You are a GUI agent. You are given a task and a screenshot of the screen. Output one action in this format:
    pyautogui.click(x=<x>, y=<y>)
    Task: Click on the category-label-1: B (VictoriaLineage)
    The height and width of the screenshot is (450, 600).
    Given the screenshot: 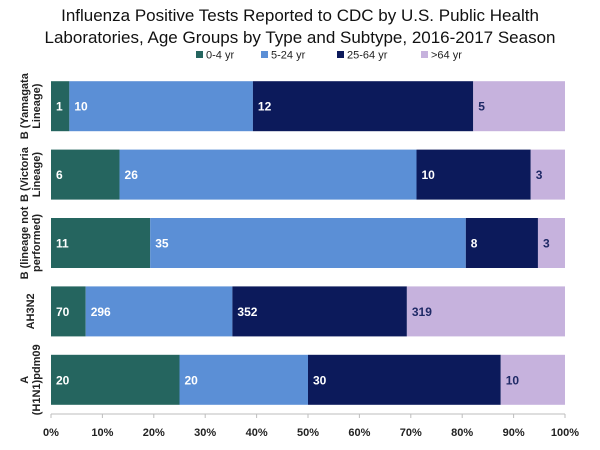 What is the action you would take?
    pyautogui.click(x=31, y=174)
    